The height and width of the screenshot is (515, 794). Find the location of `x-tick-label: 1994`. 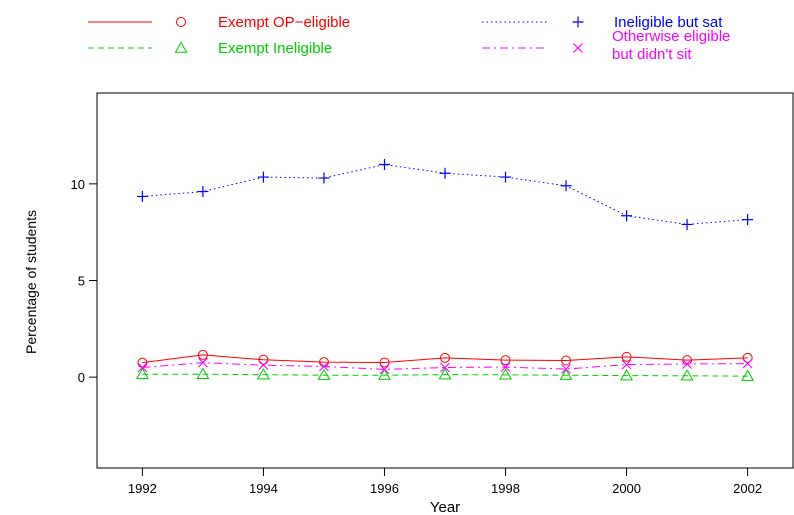

x-tick-label: 1994 is located at coordinates (263, 488).